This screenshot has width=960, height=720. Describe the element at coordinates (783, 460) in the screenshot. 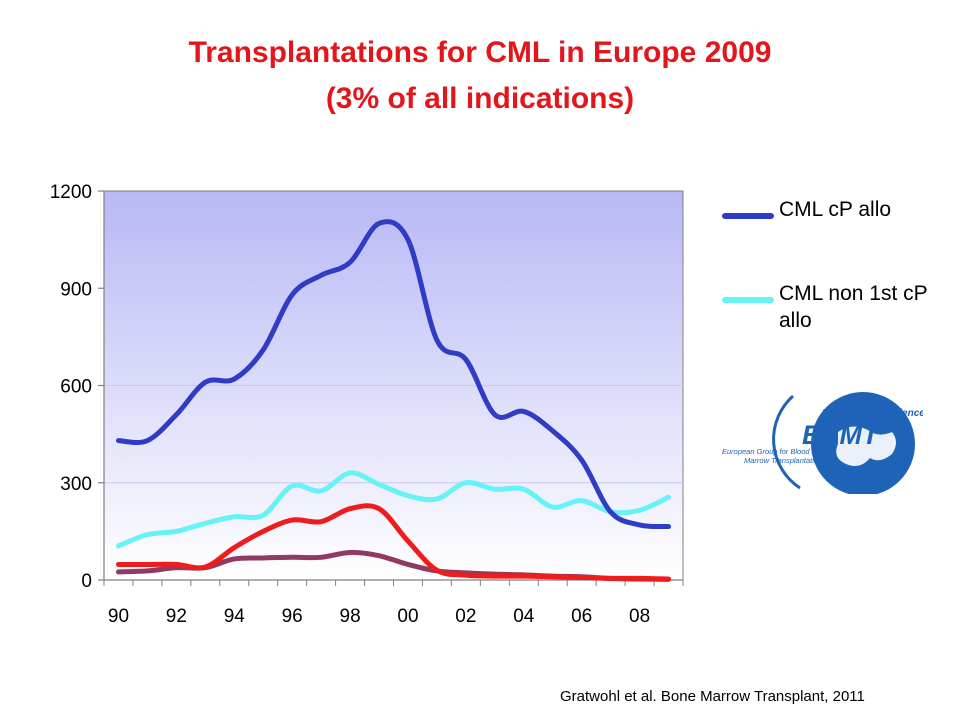

I see `logo-org-line-2: Marrow Transplantation` at that location.